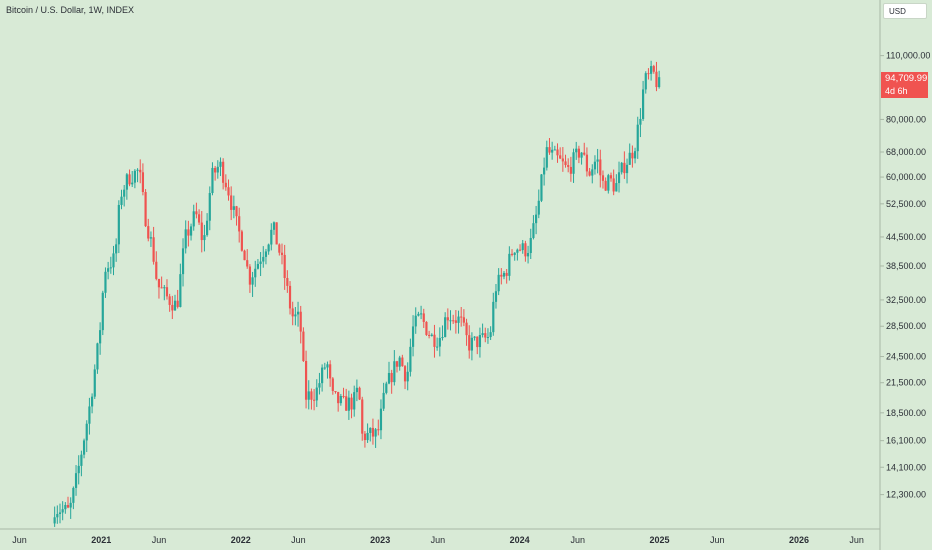 This screenshot has width=932, height=550. What do you see at coordinates (906, 91) in the screenshot?
I see `bar-countdown: 4d 6h` at bounding box center [906, 91].